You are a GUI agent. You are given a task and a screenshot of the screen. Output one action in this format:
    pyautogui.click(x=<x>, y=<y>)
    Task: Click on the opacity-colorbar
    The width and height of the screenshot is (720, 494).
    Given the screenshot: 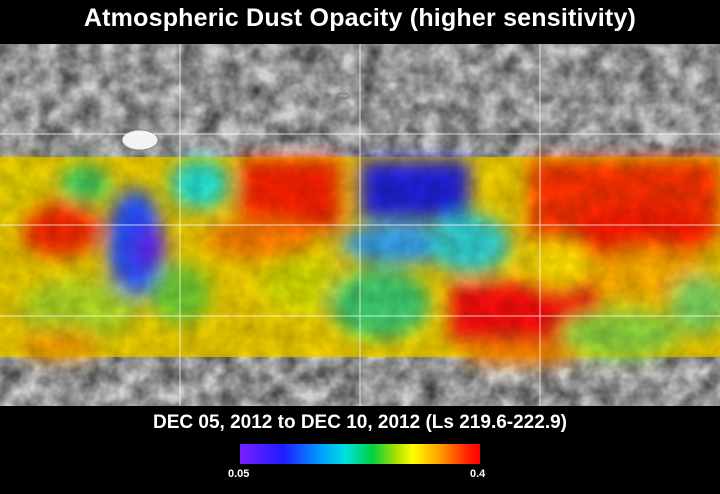 What is the action you would take?
    pyautogui.click(x=360, y=454)
    